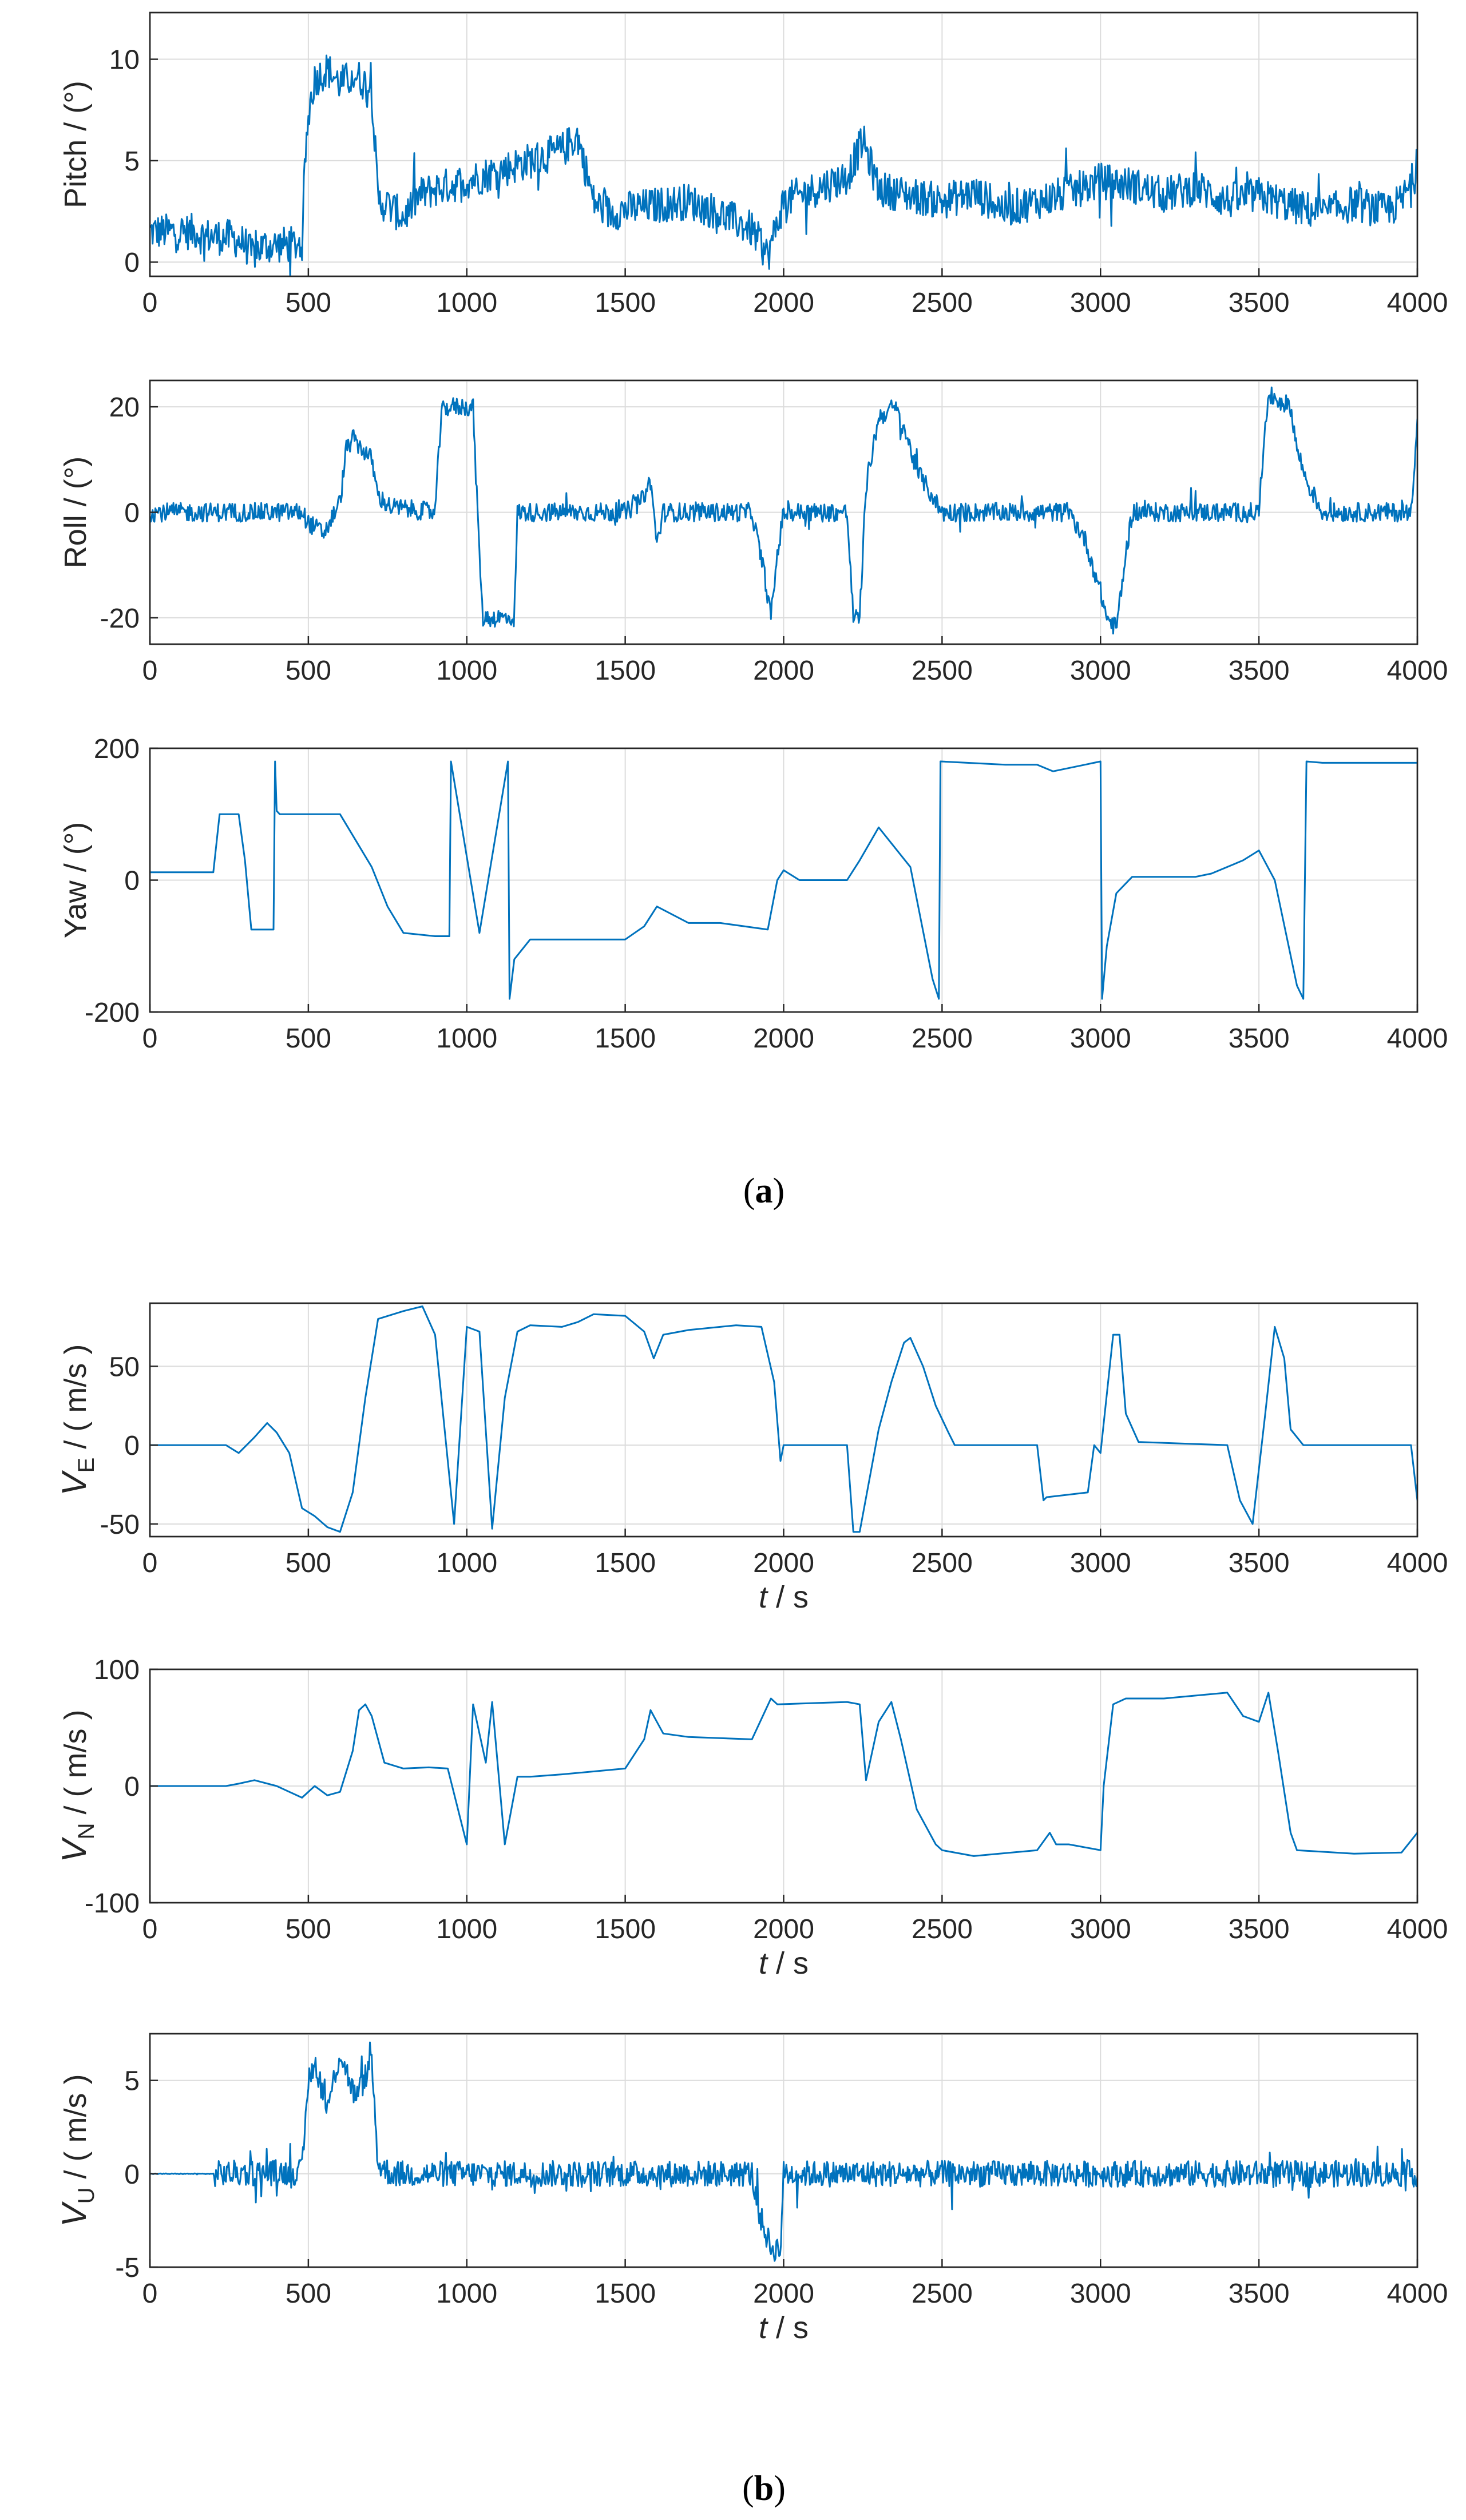 The width and height of the screenshot is (1466, 2520). I want to click on y-tick-label: 20, so click(124, 407).